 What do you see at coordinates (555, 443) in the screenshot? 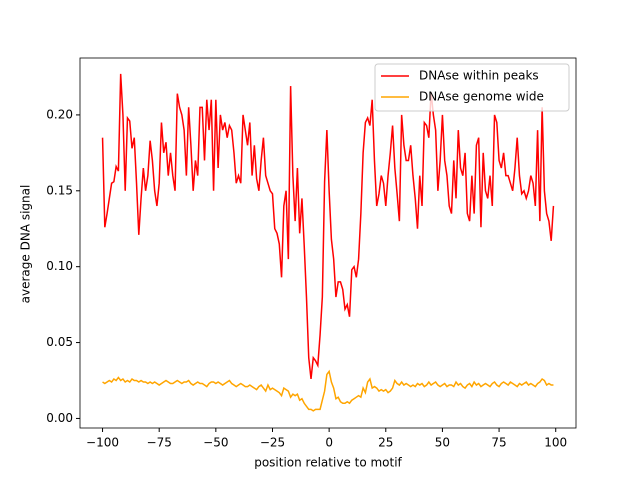
I see `x-tick-label: 100` at bounding box center [555, 443].